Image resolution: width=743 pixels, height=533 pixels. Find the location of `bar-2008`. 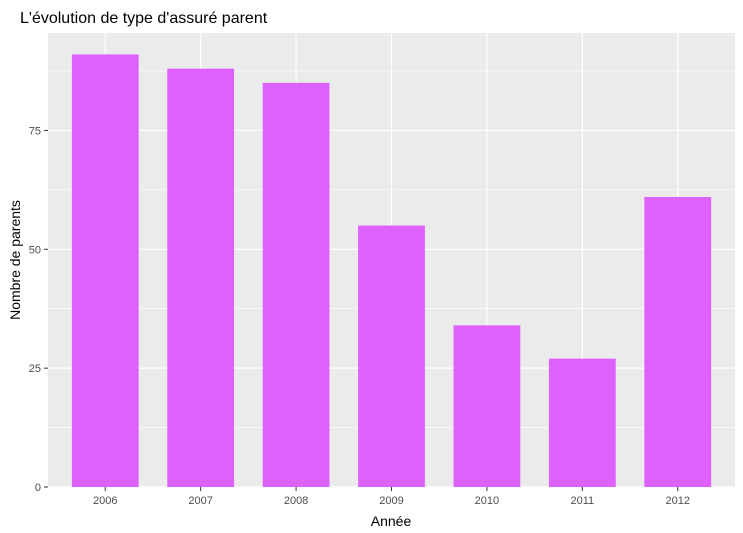

bar-2008 is located at coordinates (296, 284).